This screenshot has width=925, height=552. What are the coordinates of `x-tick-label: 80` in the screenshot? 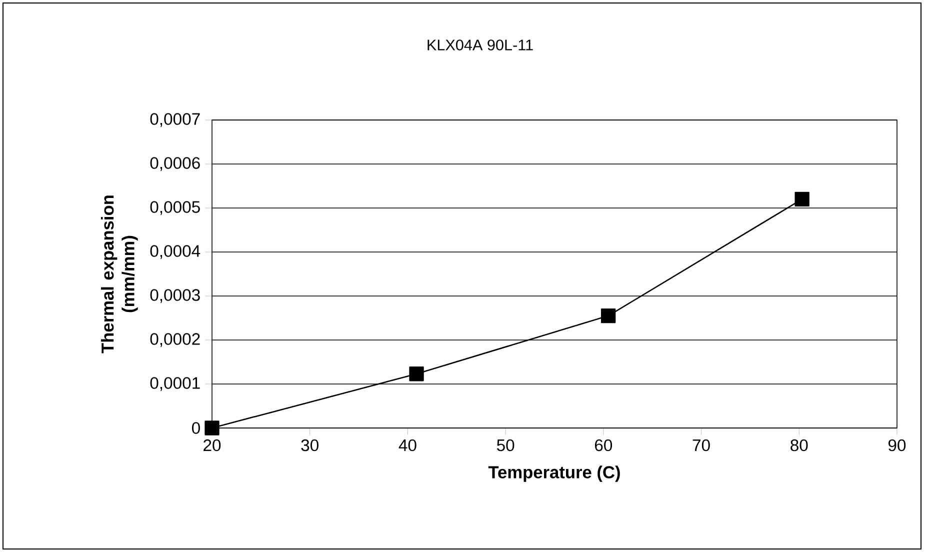 It's located at (799, 445).